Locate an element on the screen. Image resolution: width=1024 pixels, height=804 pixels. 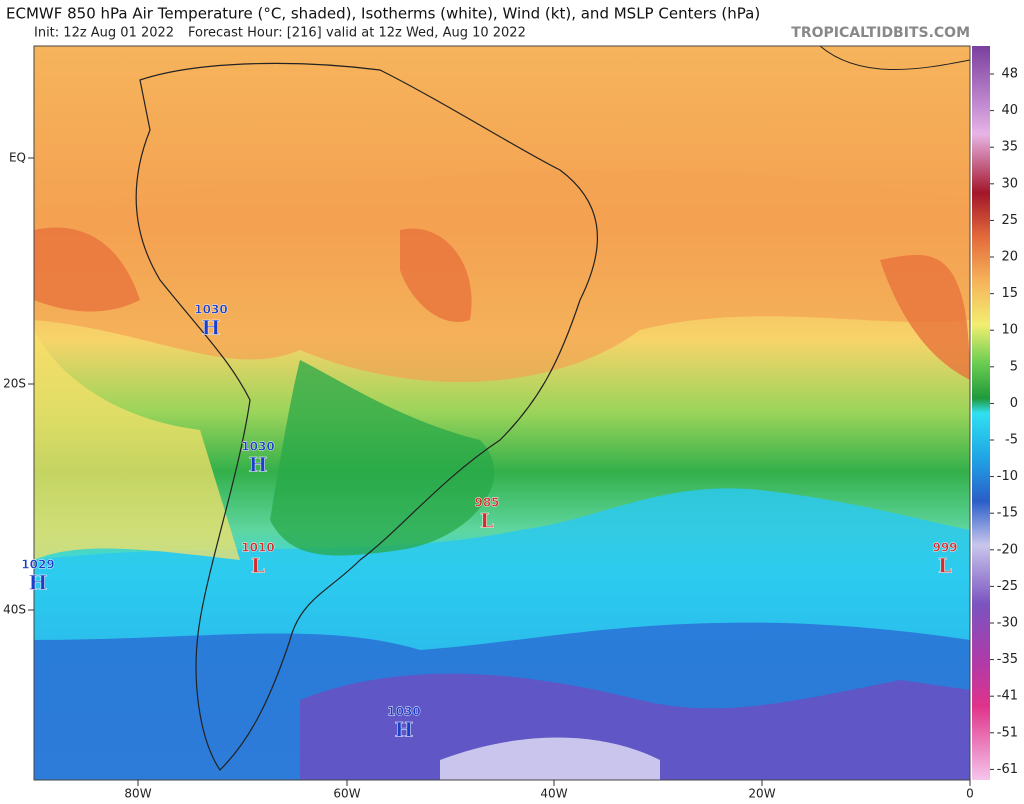
colorbar-label: 15 is located at coordinates (1009, 293).